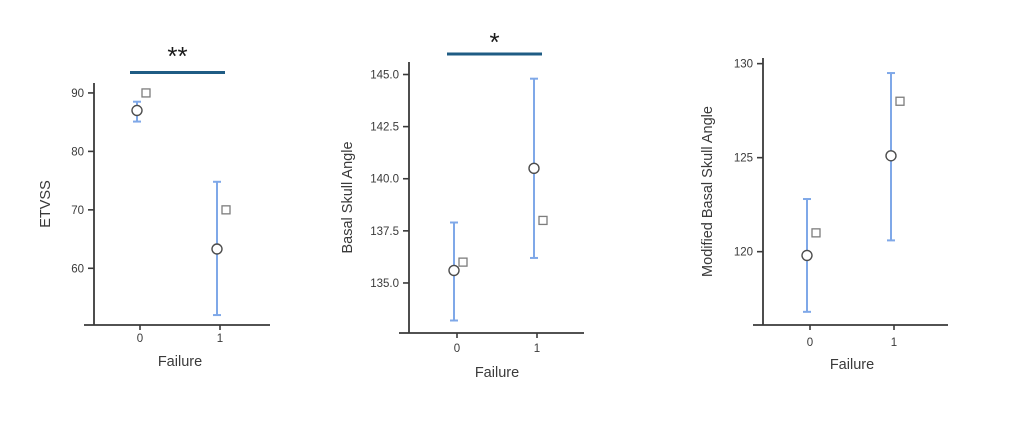  I want to click on y-tick-label: 130, so click(743, 65).